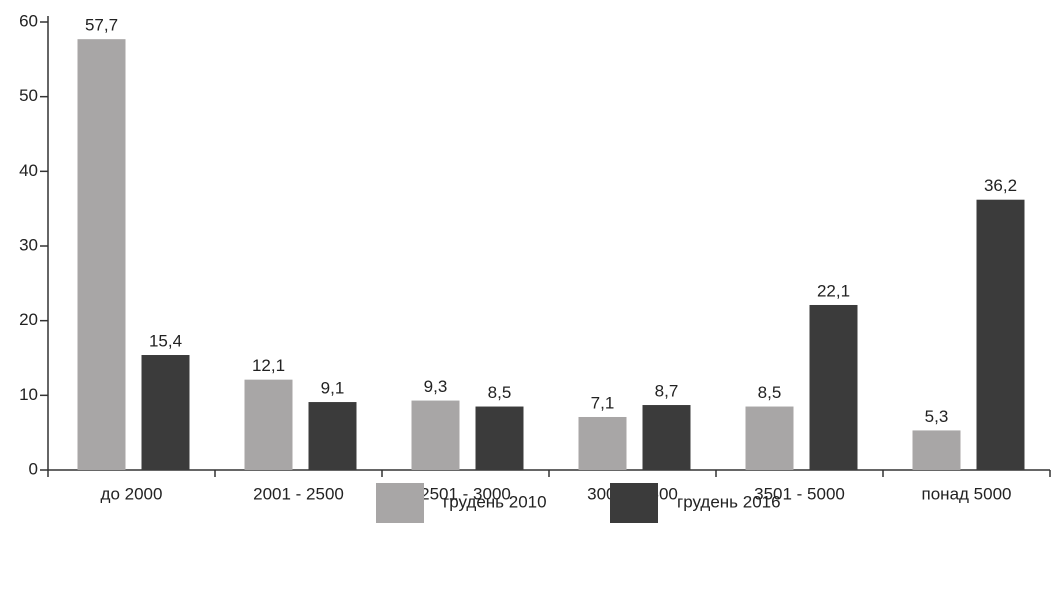 This screenshot has height=607, width=1054. What do you see at coordinates (729, 501) in the screenshot?
I see `legend-label: грудень 2016` at bounding box center [729, 501].